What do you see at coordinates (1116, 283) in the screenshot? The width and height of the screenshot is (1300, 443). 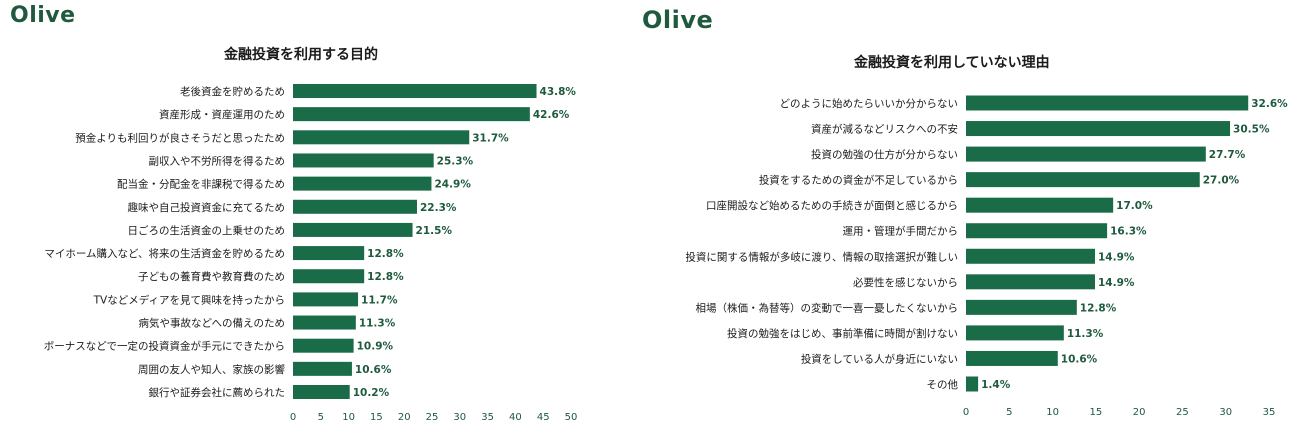 I see `value-label: 14.9%` at bounding box center [1116, 283].